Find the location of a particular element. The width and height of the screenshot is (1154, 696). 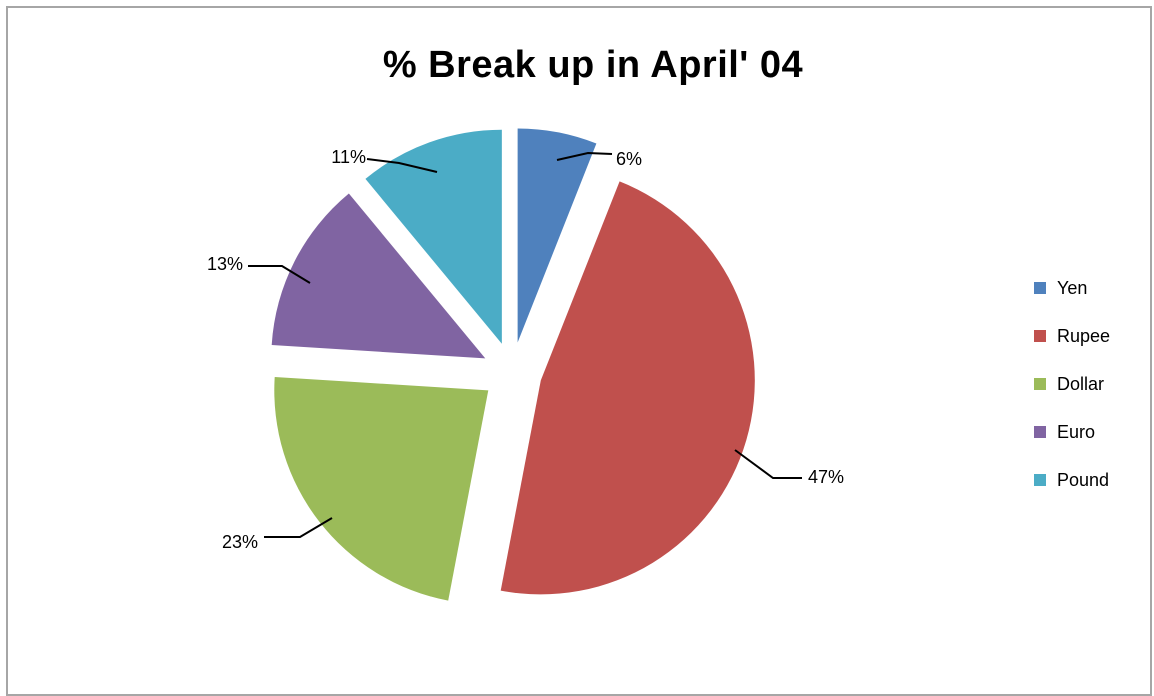

pie-slice-pound is located at coordinates (433, 236).